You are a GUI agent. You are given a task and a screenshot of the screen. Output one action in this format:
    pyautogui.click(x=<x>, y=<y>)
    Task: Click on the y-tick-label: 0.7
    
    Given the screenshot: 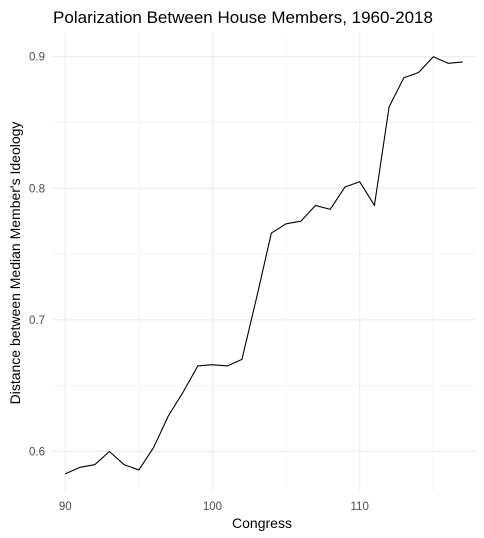 What is the action you would take?
    pyautogui.click(x=37, y=321)
    